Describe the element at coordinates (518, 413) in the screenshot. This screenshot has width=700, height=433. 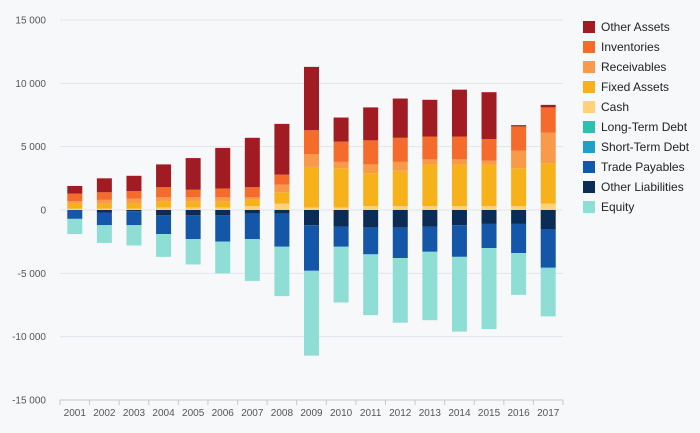
I see `x-tick-label: 2016` at that location.